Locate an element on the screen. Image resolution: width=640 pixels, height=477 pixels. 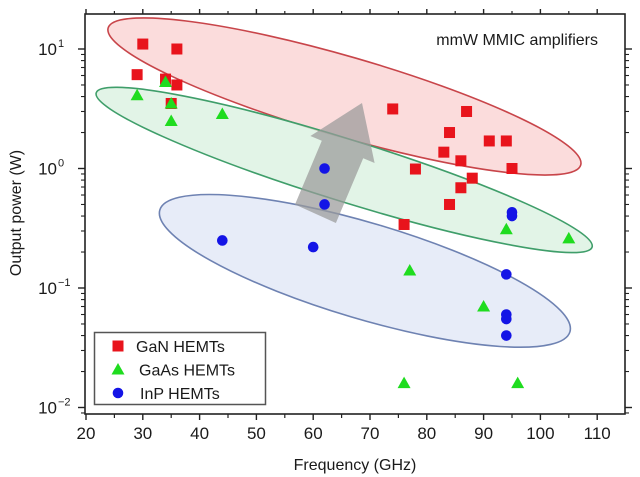
x-tick-label: 40 is located at coordinates (199, 433).